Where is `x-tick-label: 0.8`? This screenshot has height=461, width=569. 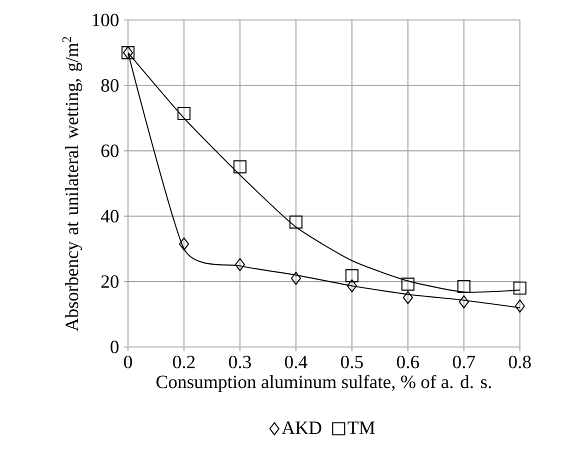
x-tick-label: 0.8 is located at coordinates (519, 362).